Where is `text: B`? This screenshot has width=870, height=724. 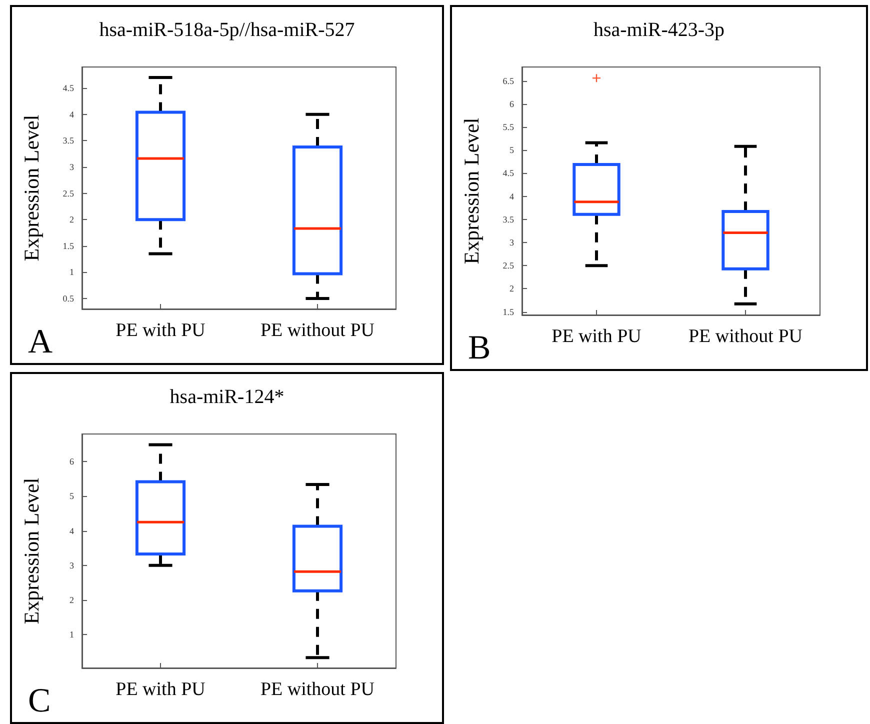
text: B is located at coordinates (479, 348).